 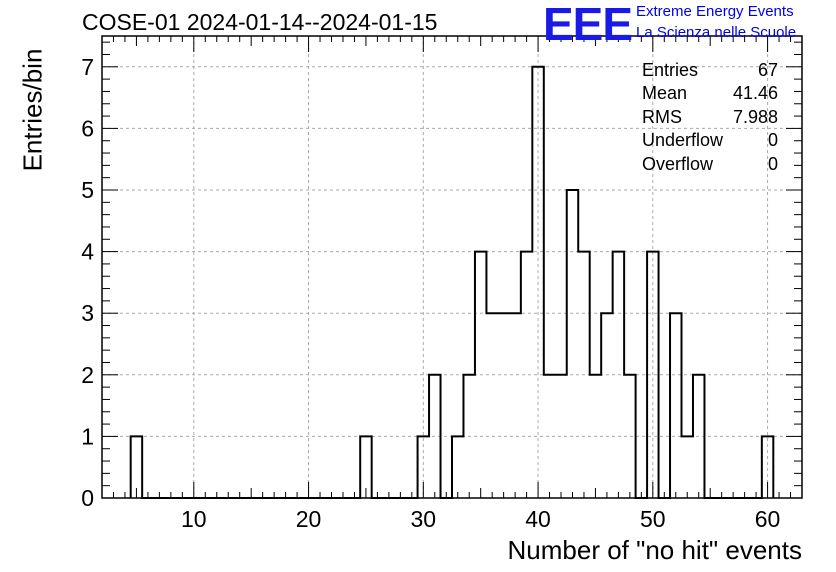 What do you see at coordinates (588, 25) in the screenshot?
I see `eee-logo: EEE` at bounding box center [588, 25].